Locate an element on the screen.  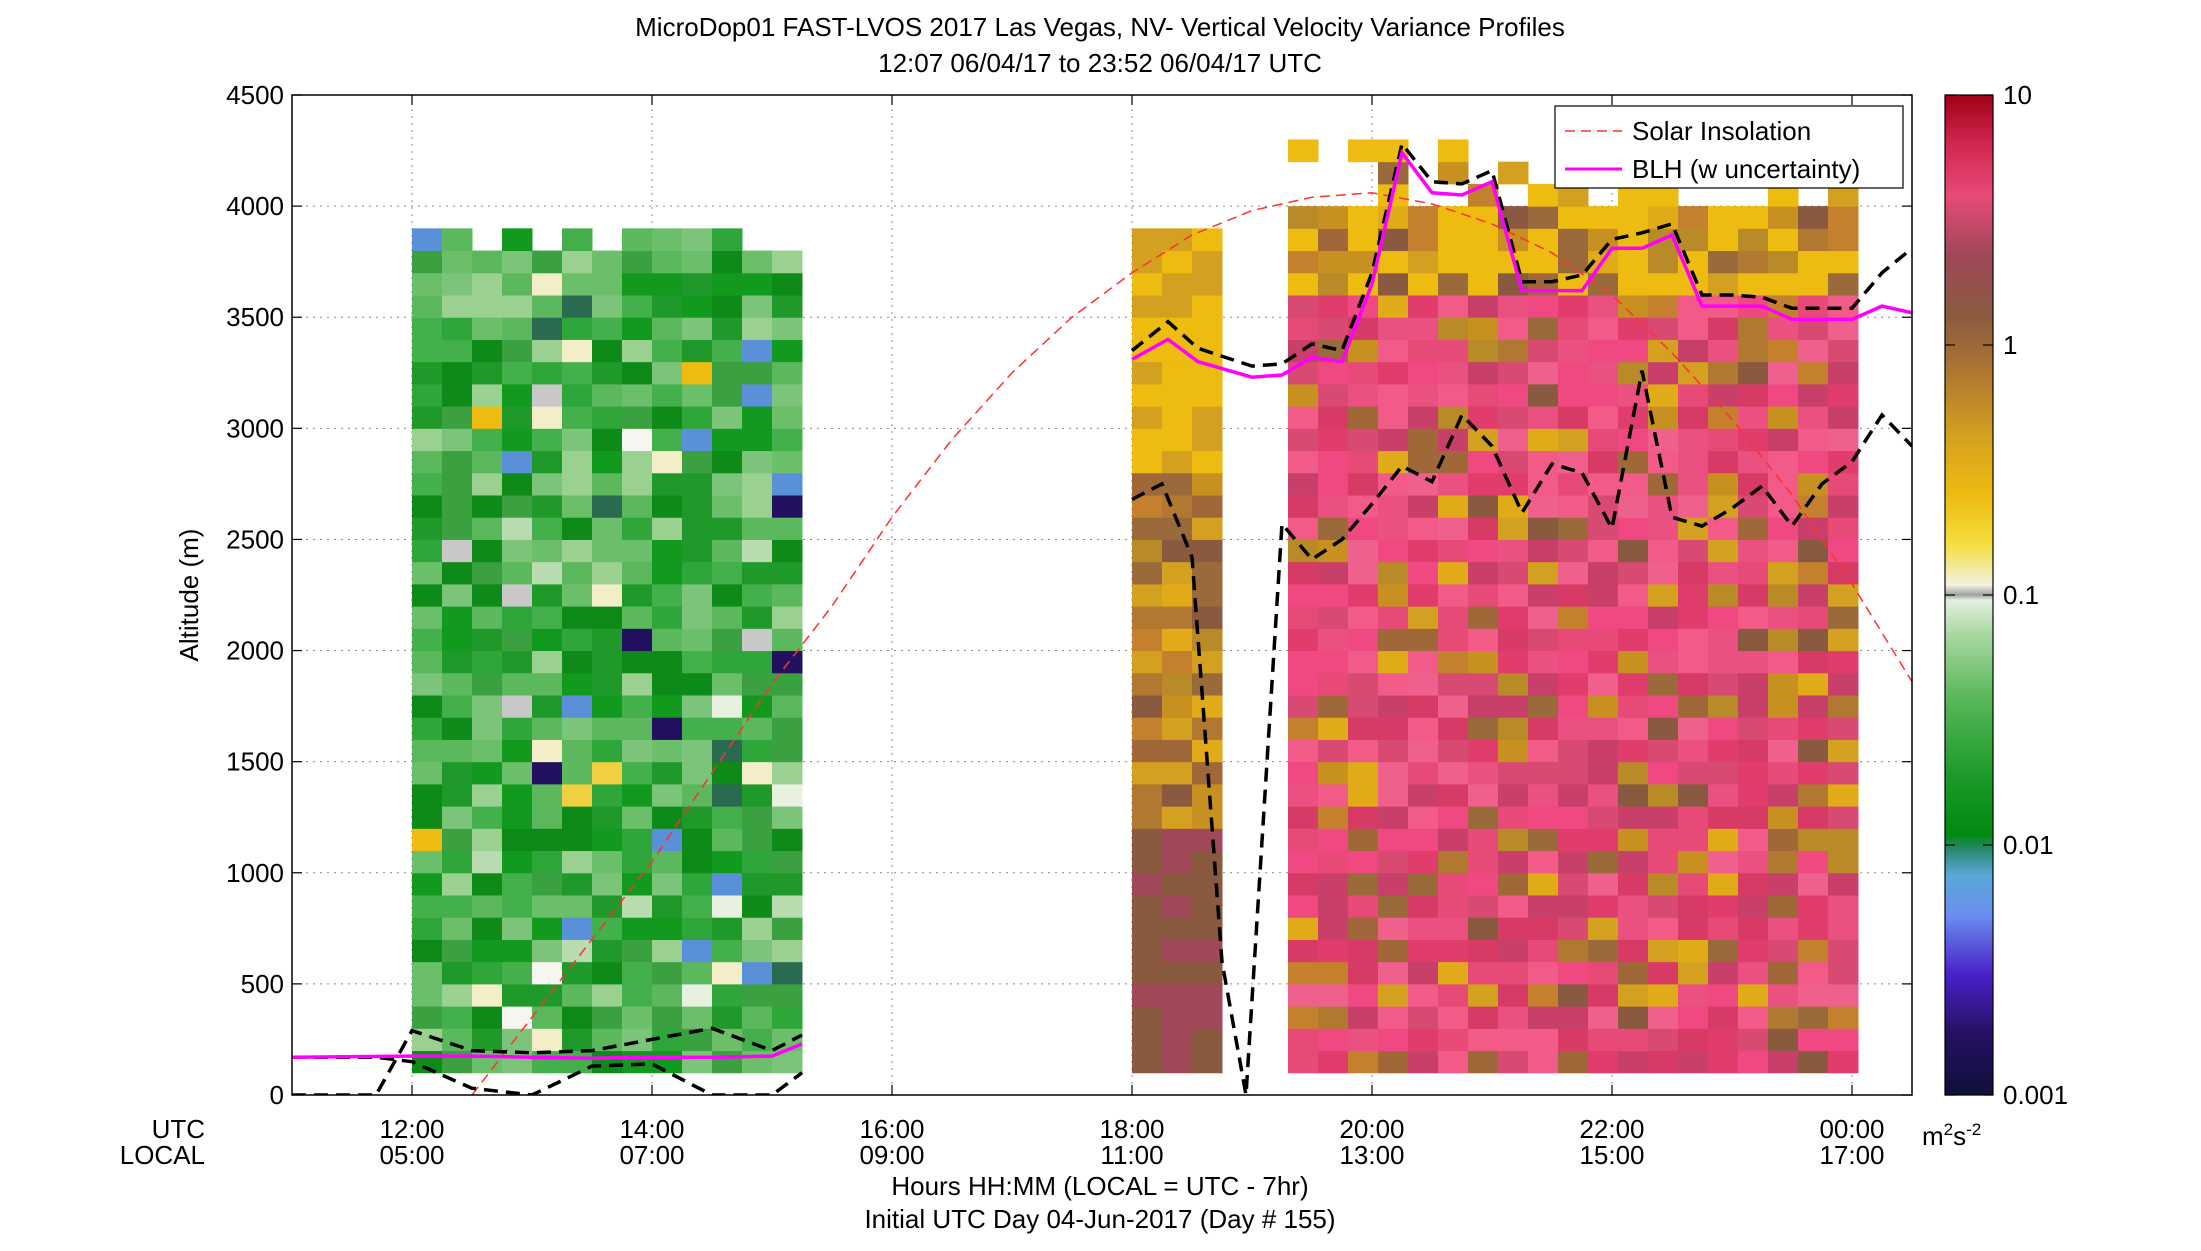
y-tick-label: 4000 is located at coordinates (255, 206).